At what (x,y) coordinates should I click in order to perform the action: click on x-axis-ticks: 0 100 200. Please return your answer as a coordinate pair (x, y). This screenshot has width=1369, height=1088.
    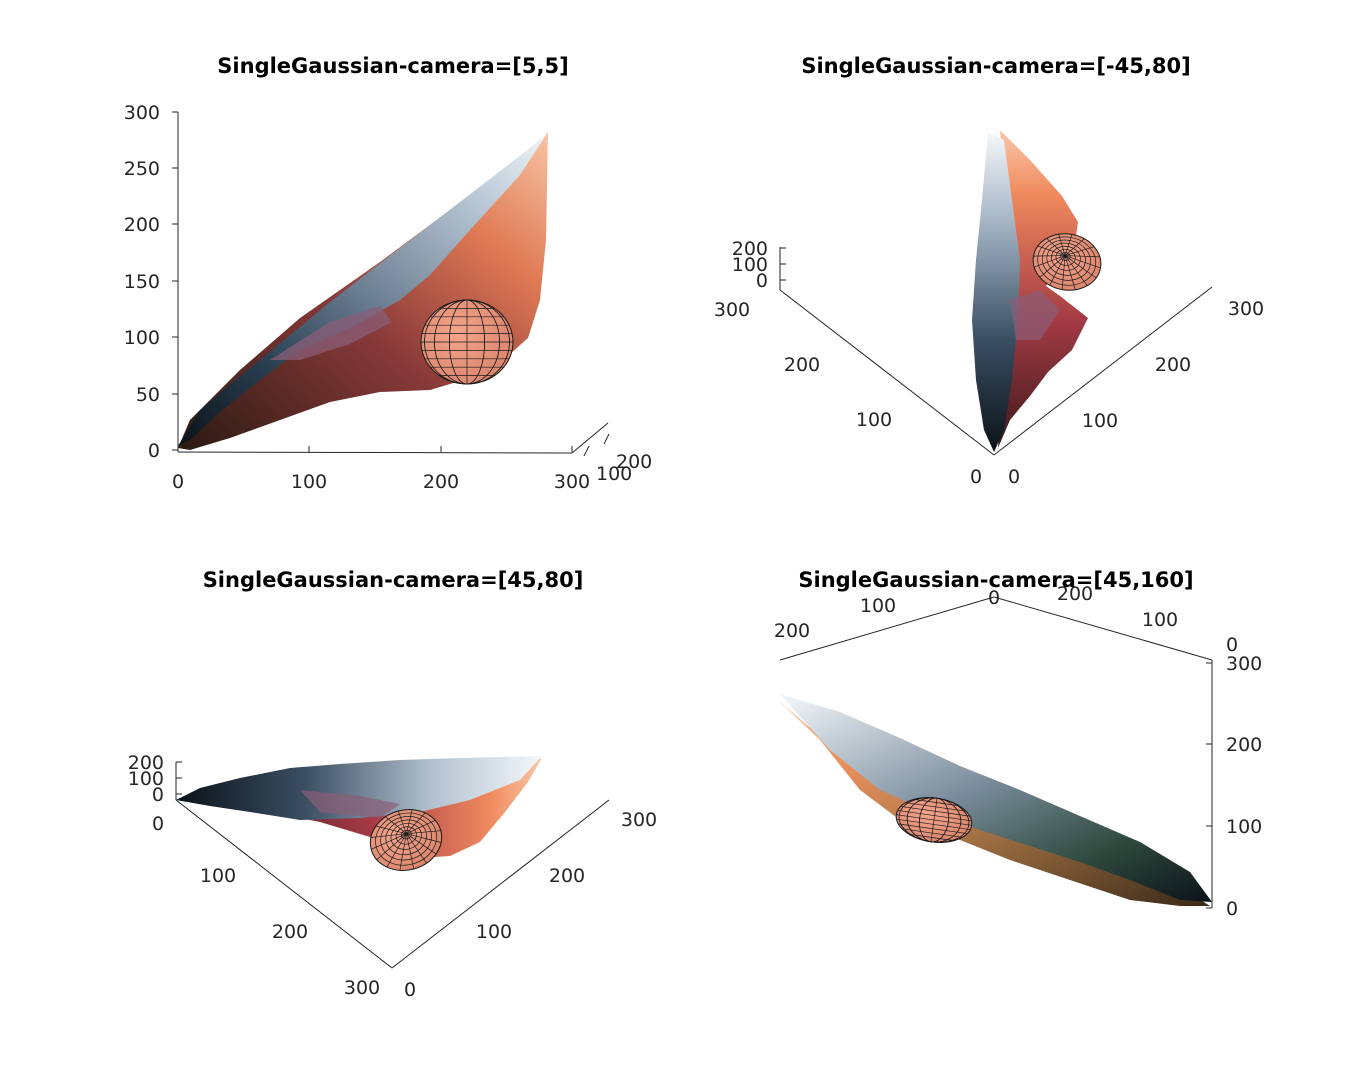
    Looking at the image, I should click on (887, 614).